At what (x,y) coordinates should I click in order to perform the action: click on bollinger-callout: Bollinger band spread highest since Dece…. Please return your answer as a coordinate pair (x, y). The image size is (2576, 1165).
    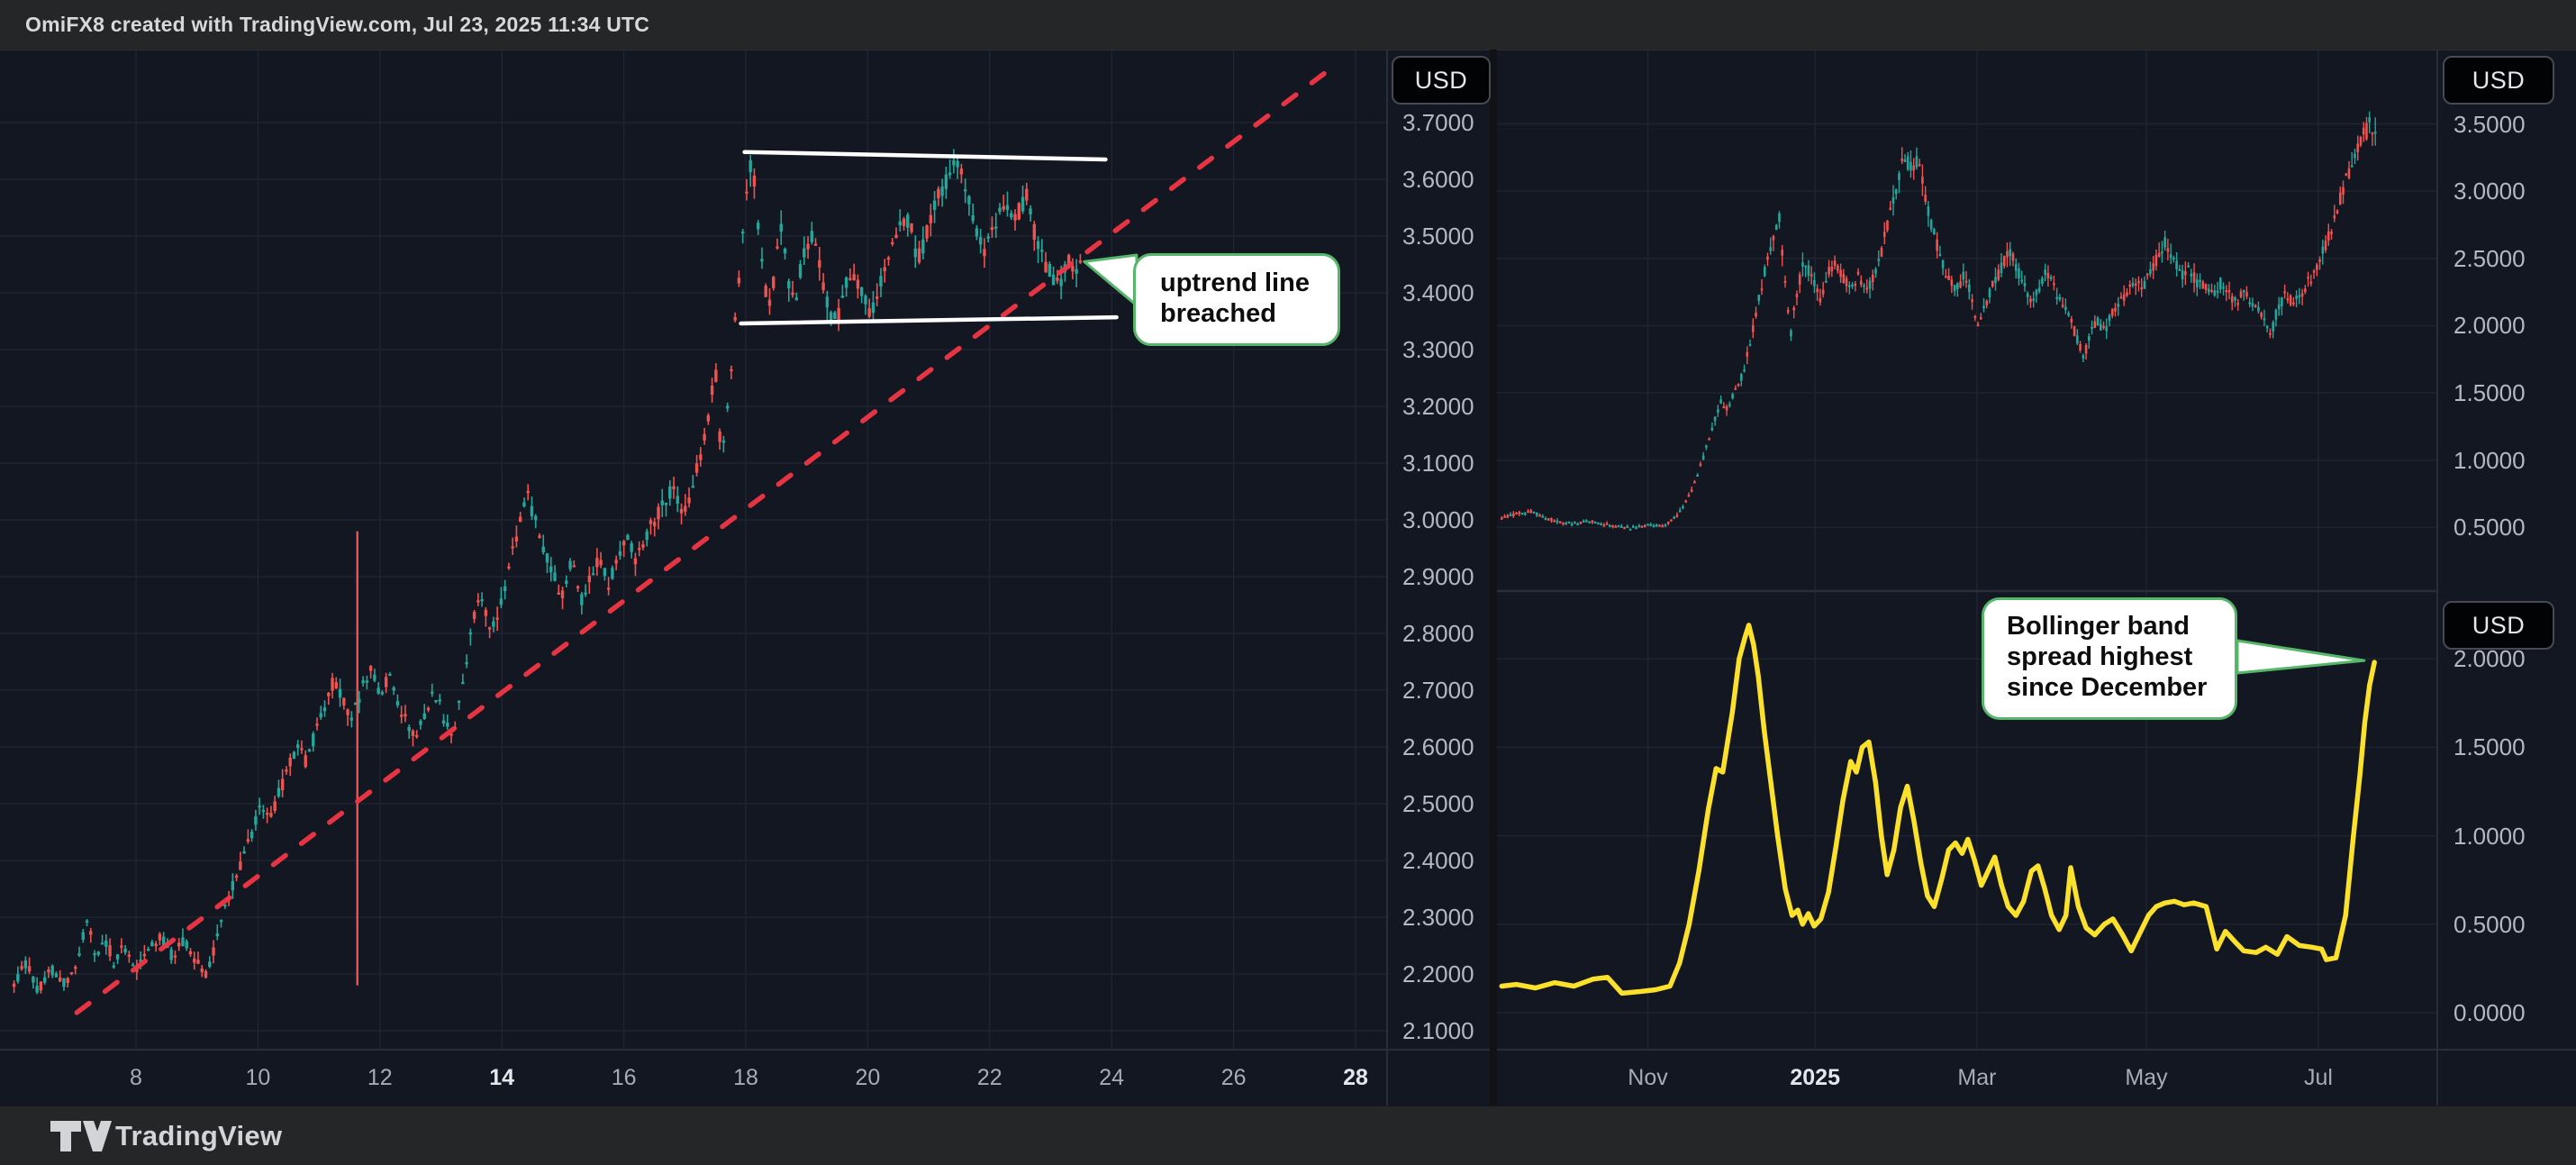
    Looking at the image, I should click on (2109, 658).